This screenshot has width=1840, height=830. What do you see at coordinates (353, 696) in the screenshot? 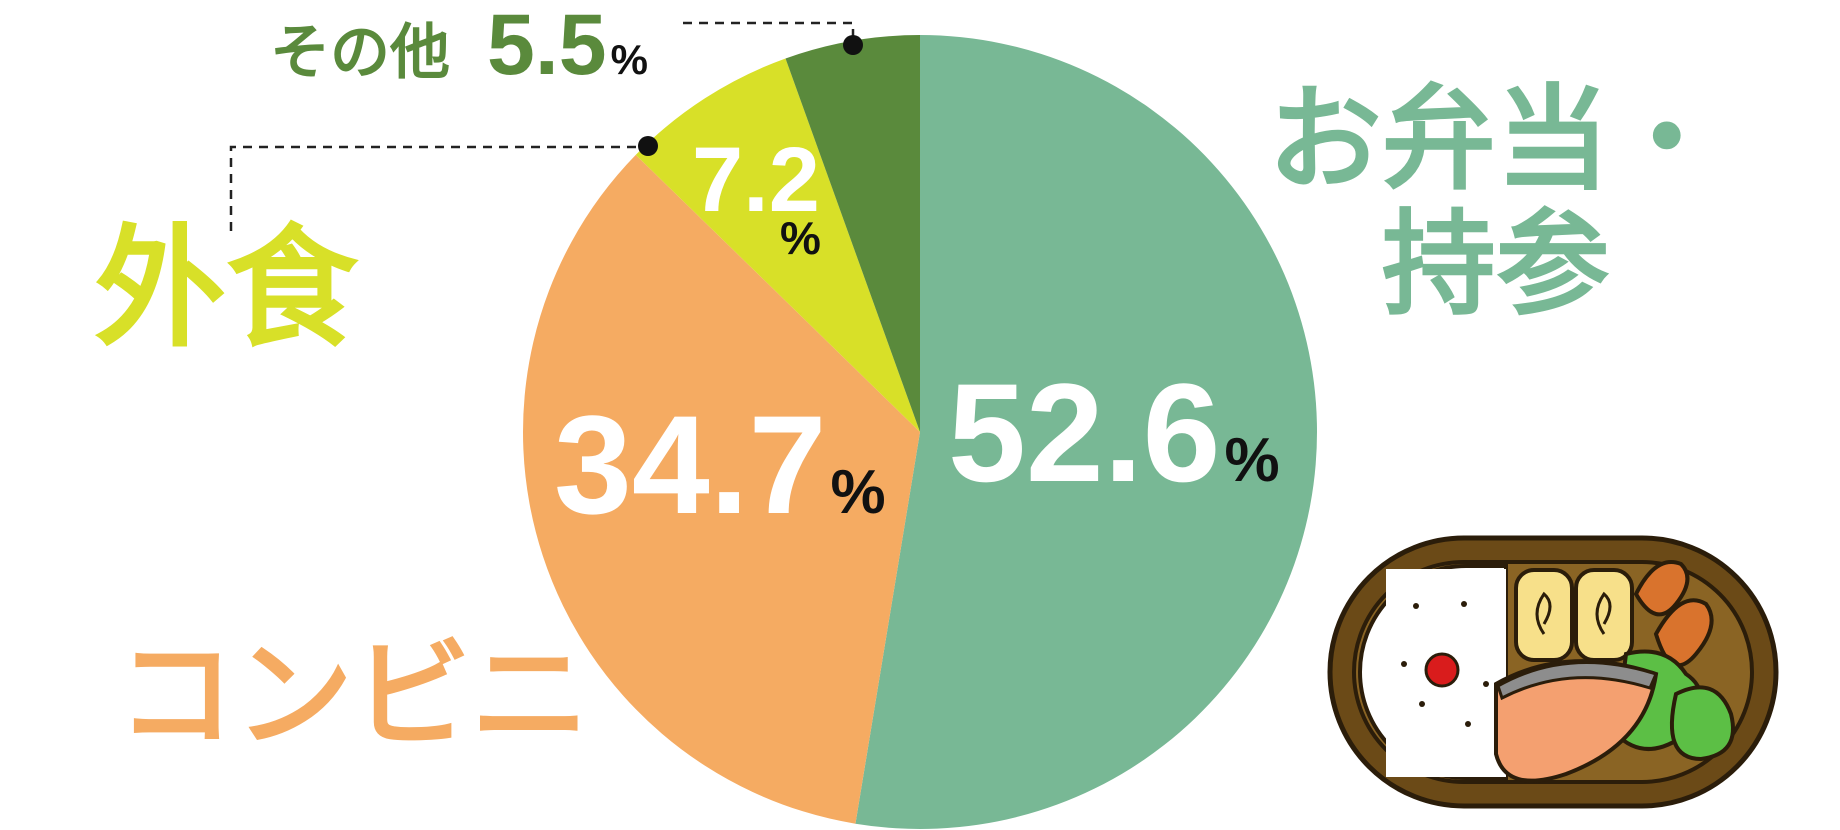
I see `category-label: コンビニ` at bounding box center [353, 696].